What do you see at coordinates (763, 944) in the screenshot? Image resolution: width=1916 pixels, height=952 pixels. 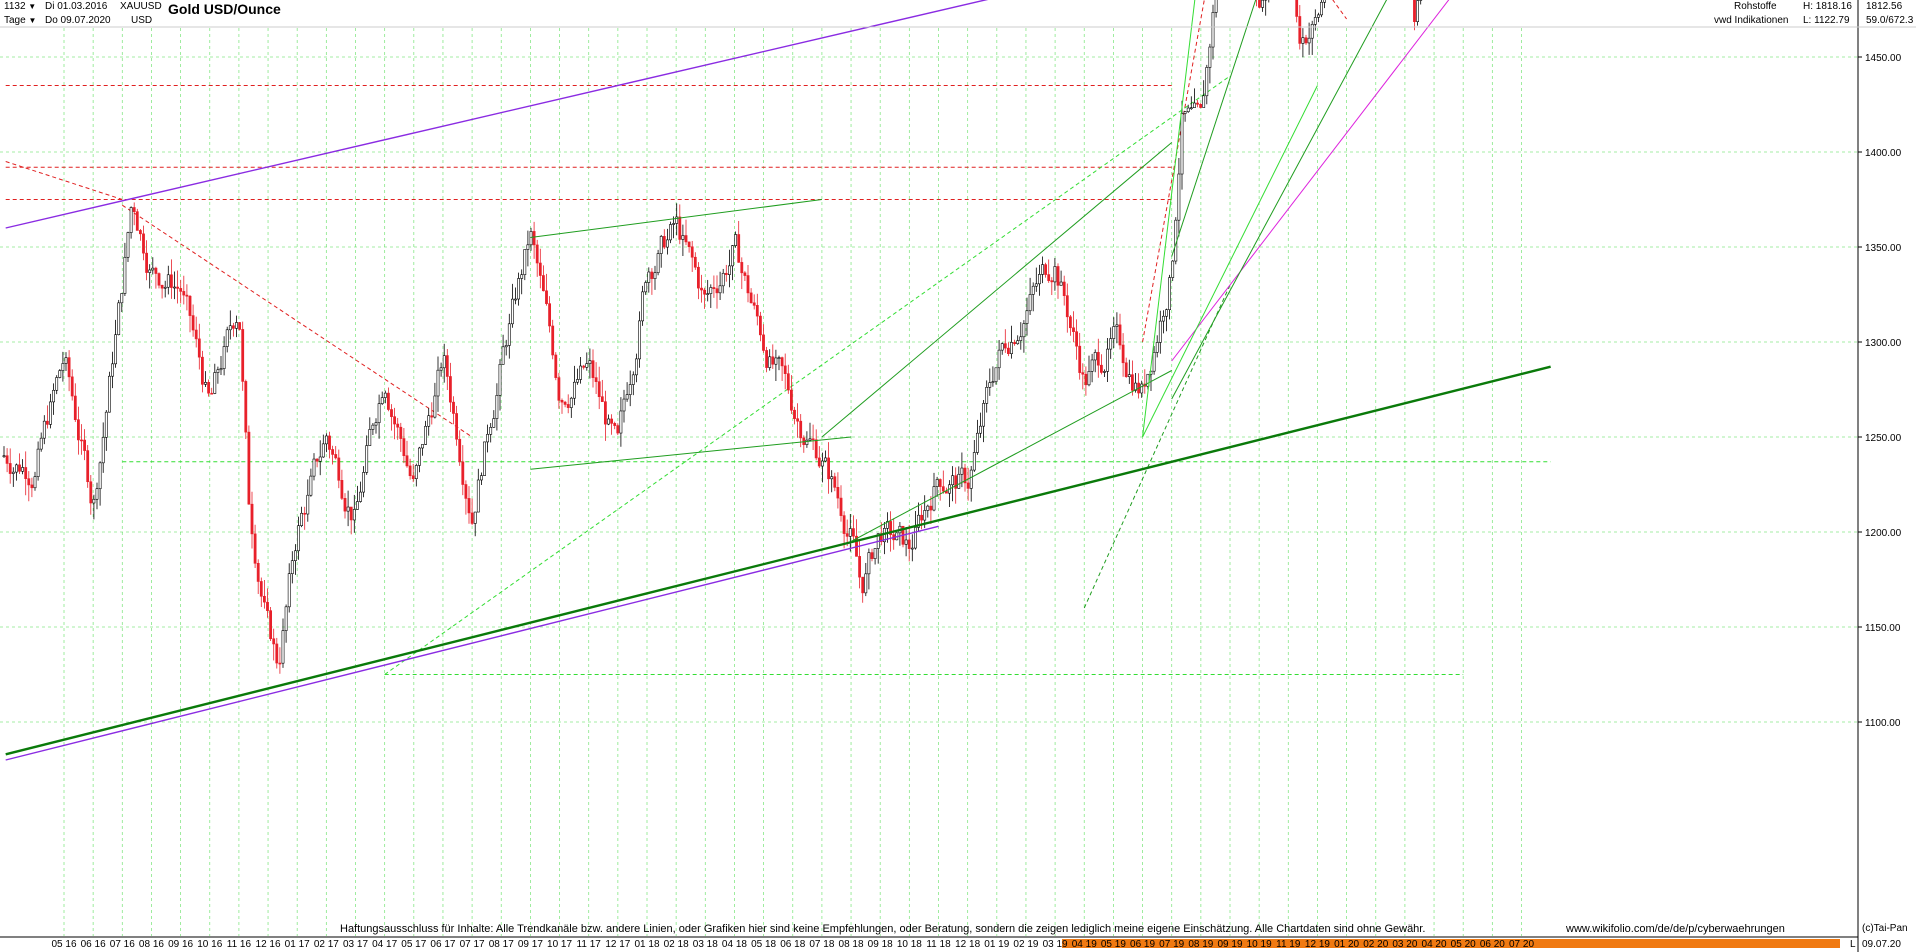 I see `x-tick-label: 05 18` at bounding box center [763, 944].